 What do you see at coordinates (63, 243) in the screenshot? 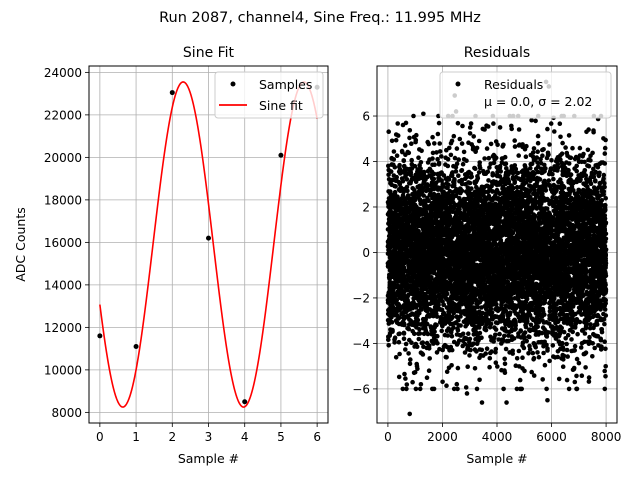
I see `sine-fit-ytick-label: 16000` at bounding box center [63, 243].